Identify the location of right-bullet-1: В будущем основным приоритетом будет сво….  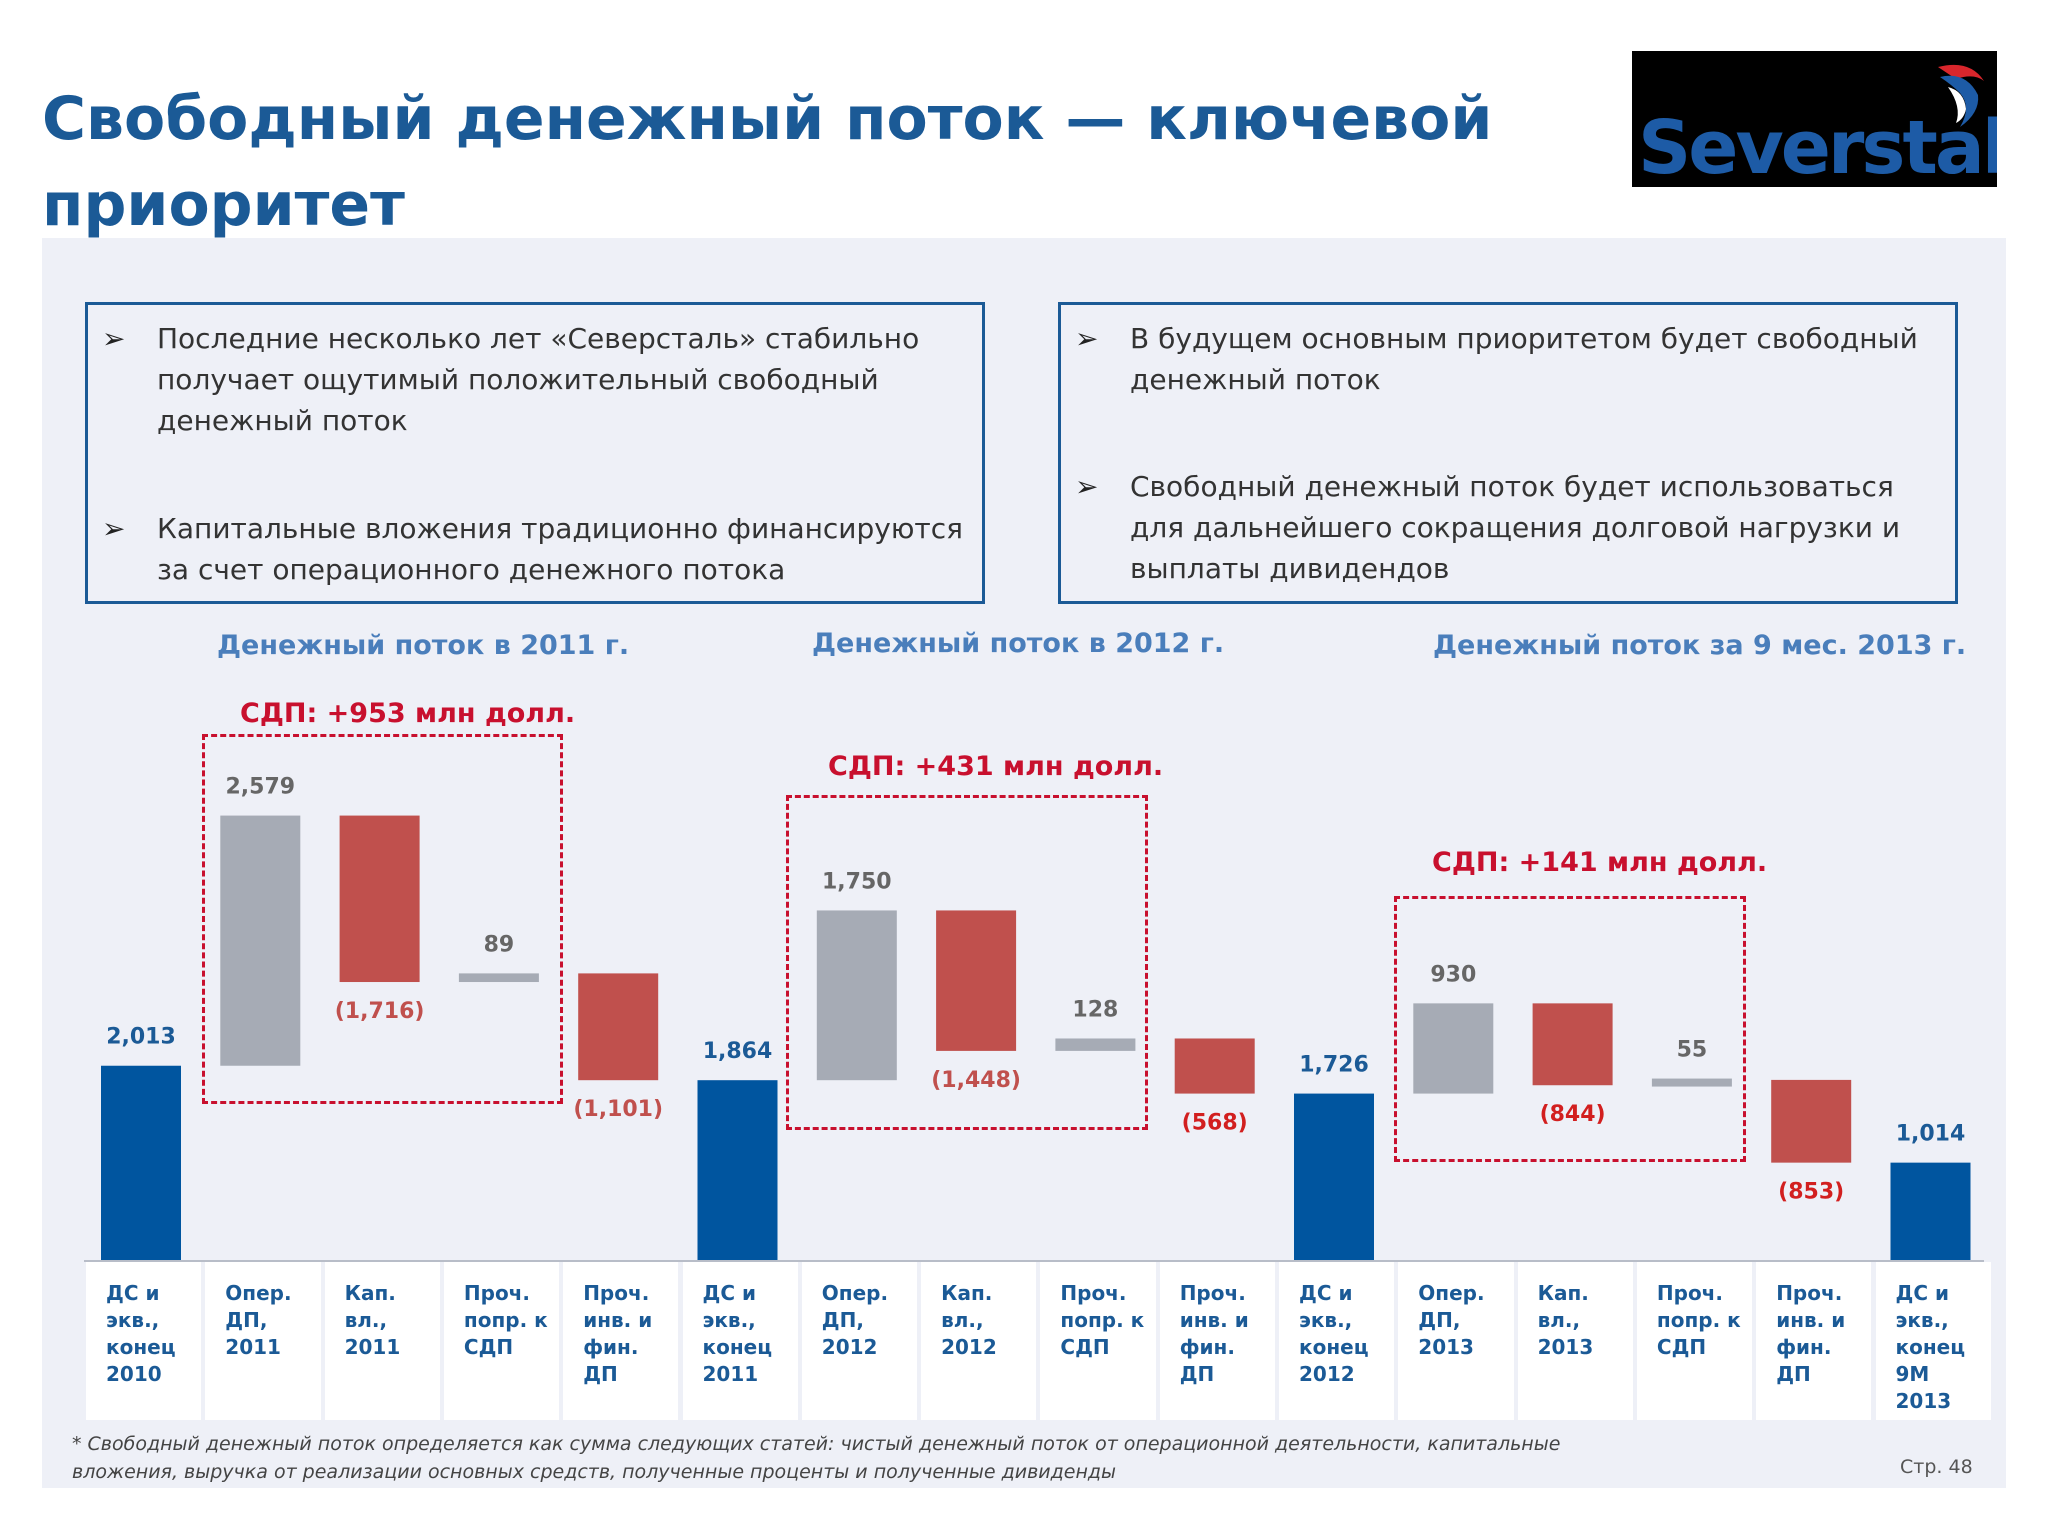
(1524, 359).